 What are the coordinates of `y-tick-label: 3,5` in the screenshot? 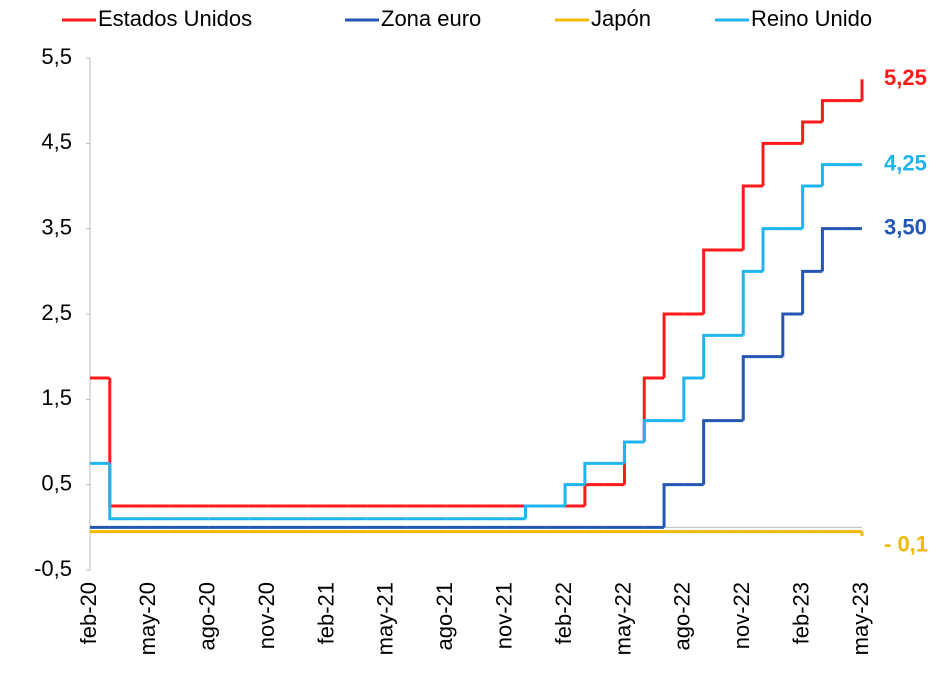 It's located at (56, 226).